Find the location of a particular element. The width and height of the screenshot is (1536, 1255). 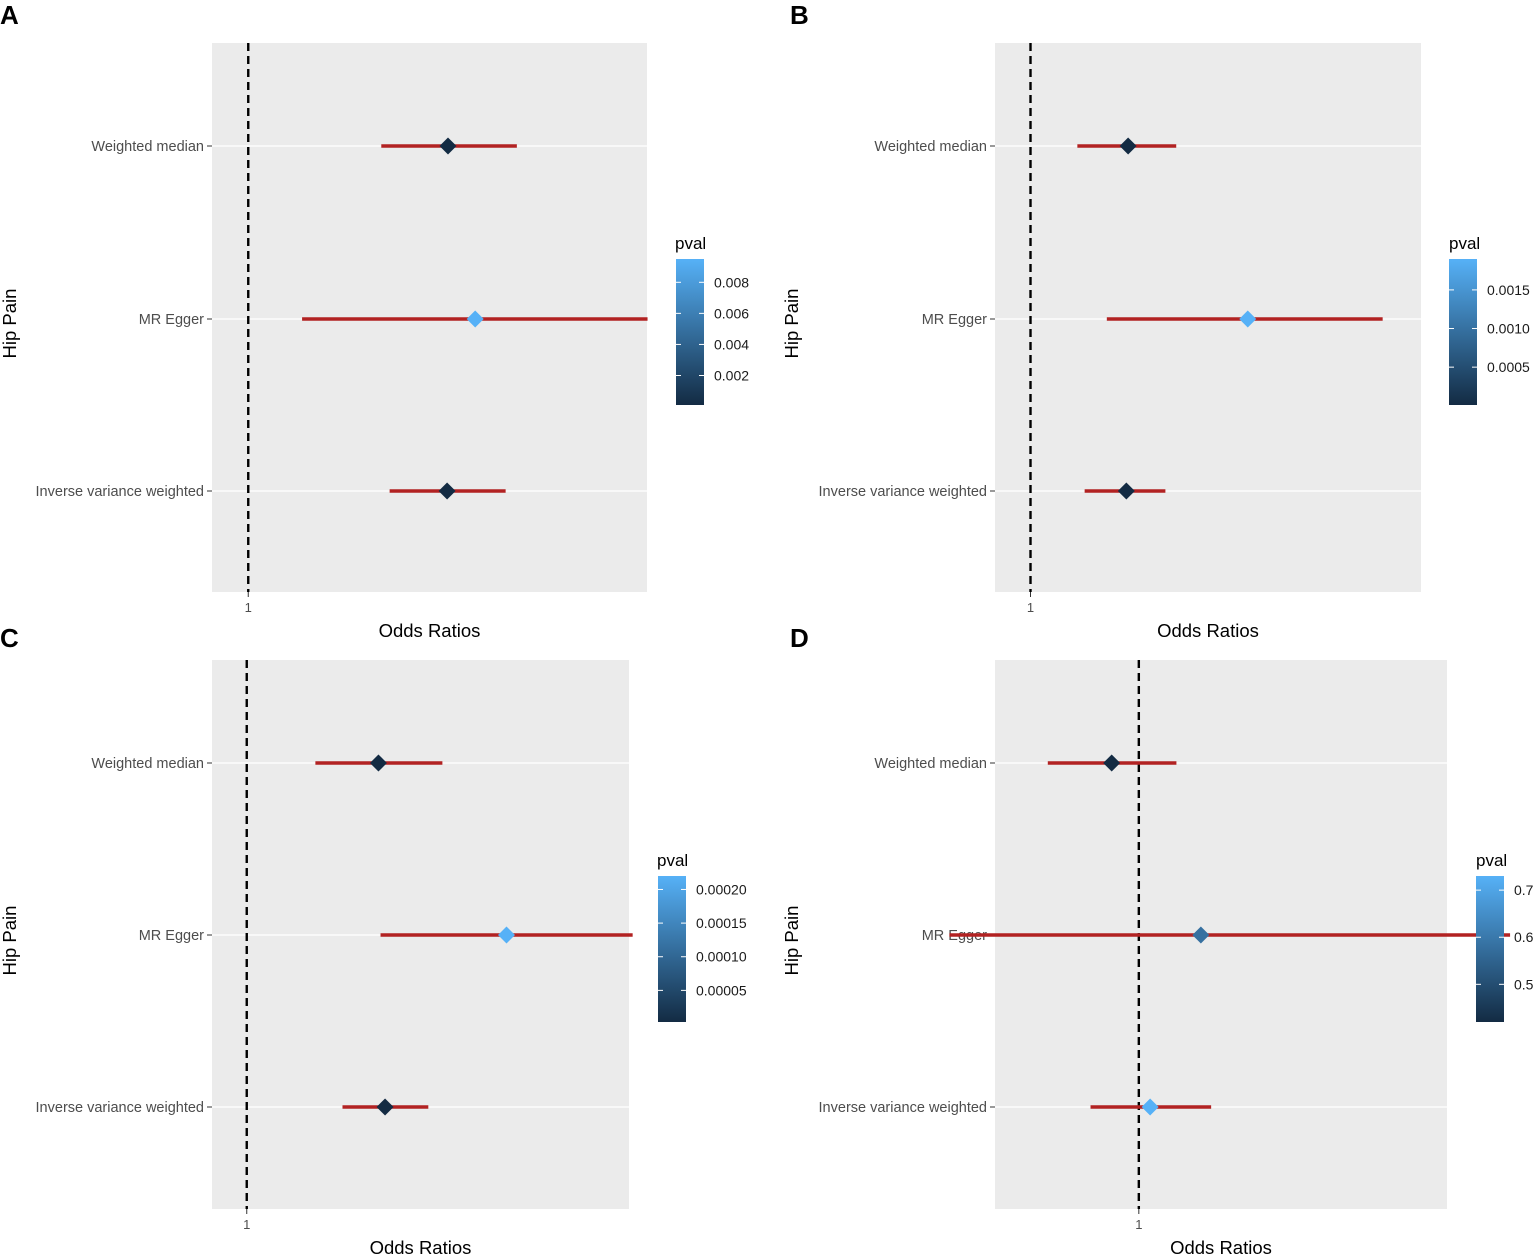

legend-tick-label: 0.00010 is located at coordinates (721, 957).